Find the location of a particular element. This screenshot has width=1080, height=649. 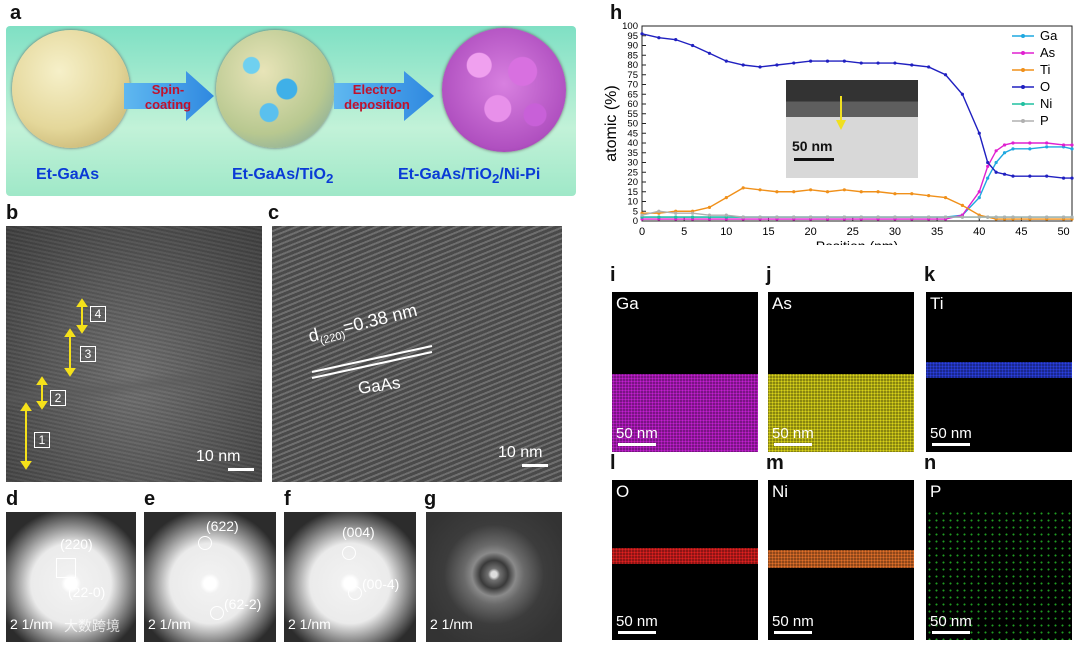

panel-h-label: h is located at coordinates (616, 13).